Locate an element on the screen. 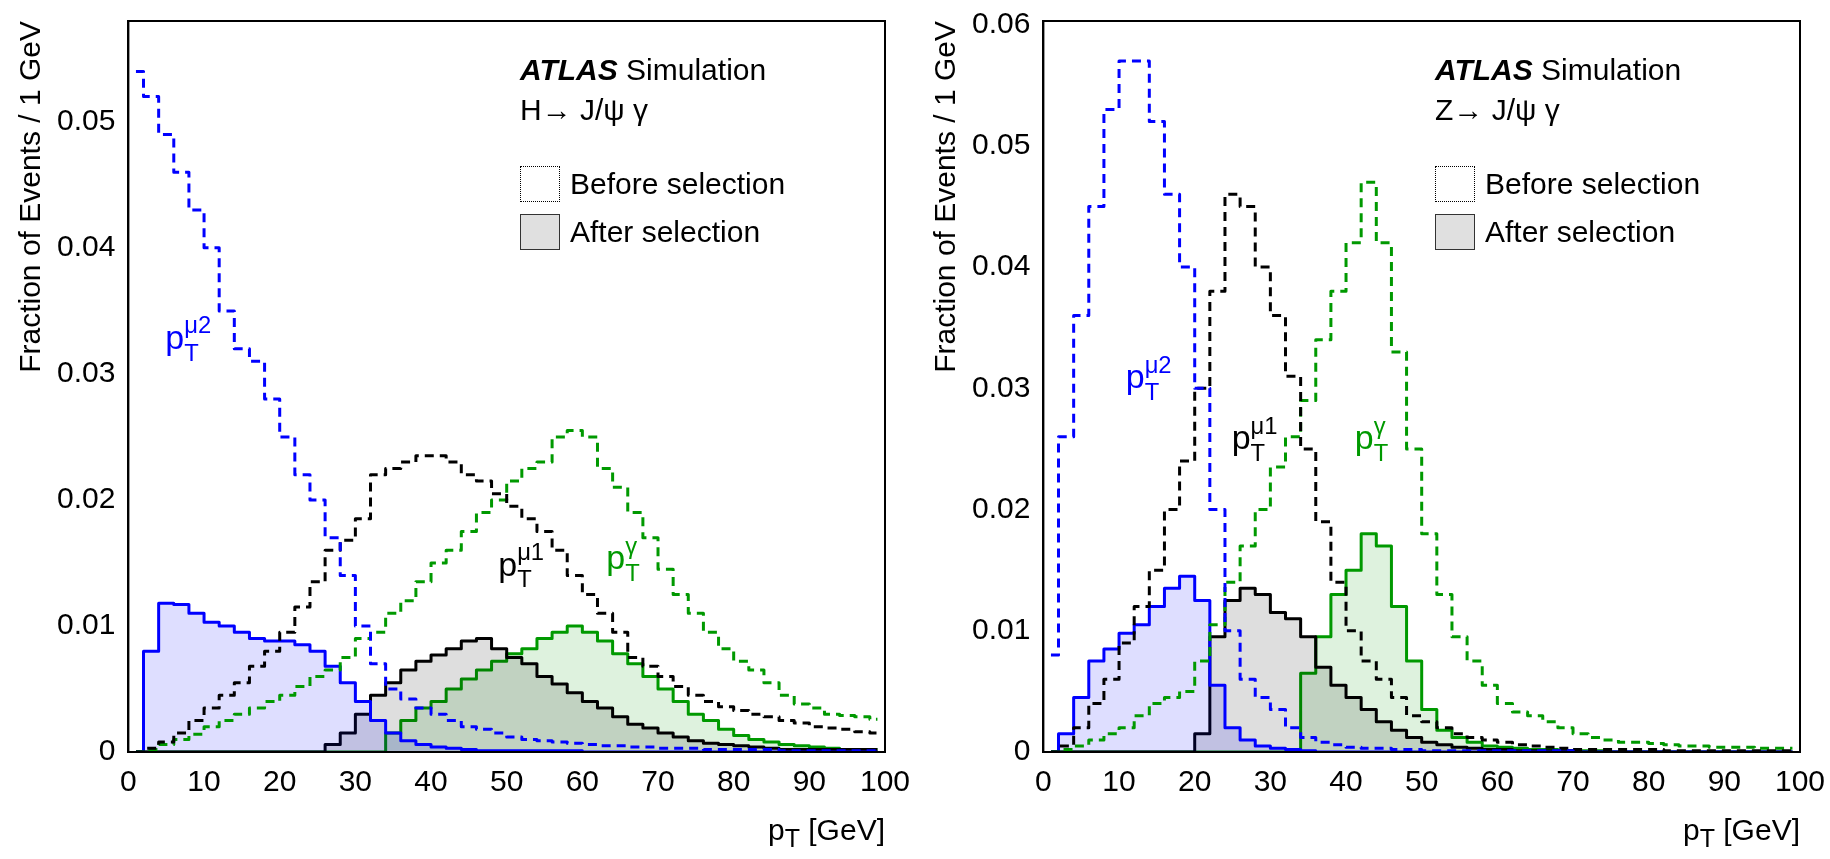  annotation: H→ J/ψ γ is located at coordinates (585, 110).